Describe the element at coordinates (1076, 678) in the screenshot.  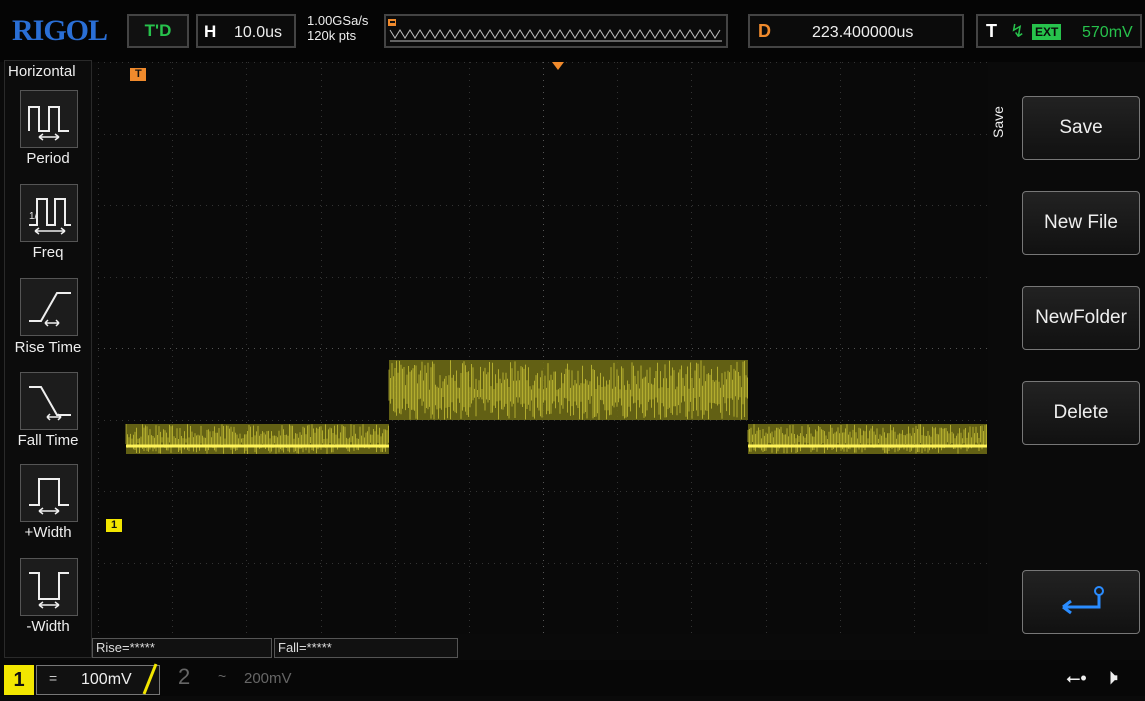
I see `usb-icon: ⭠•` at that location.